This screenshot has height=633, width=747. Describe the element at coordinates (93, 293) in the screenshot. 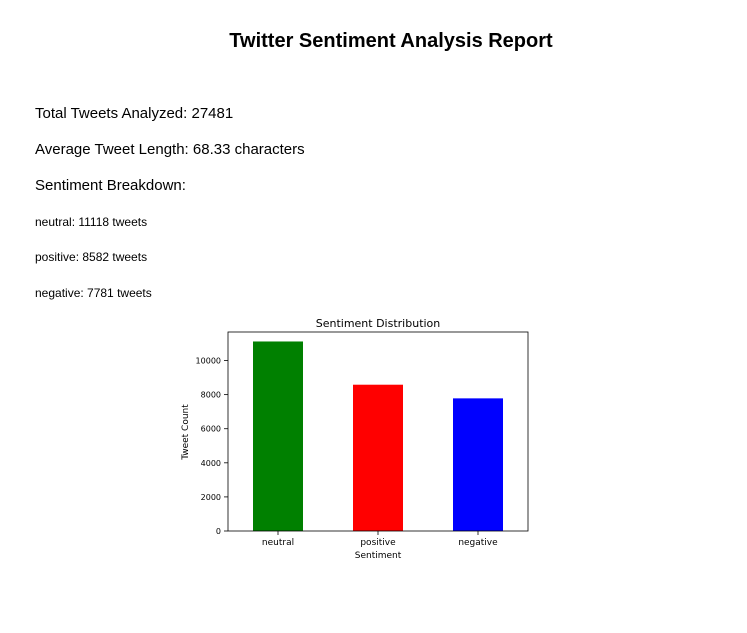

I see `breakdown-negative: negative: 7781 tweets` at that location.